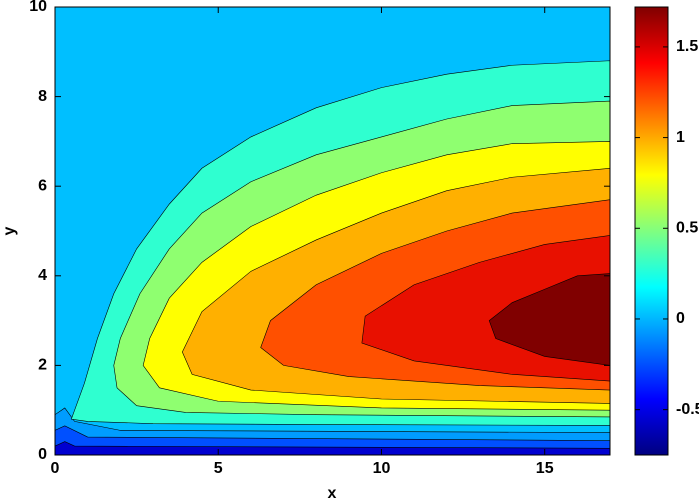  I want to click on x-tick-label: 15, so click(545, 468).